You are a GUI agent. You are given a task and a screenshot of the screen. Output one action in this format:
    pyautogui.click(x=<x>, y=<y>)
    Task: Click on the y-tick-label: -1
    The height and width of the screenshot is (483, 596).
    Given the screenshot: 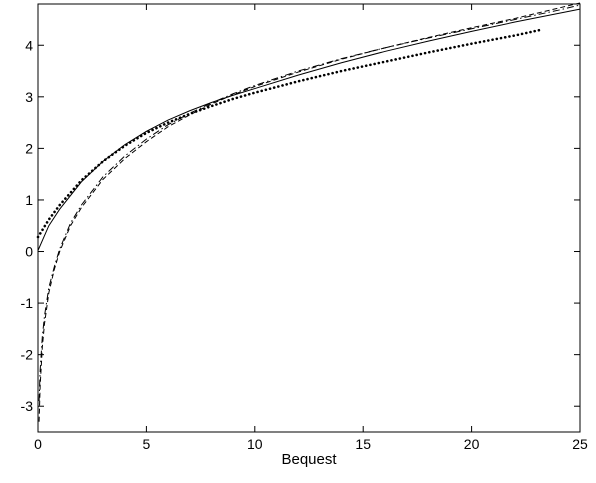 What is the action you would take?
    pyautogui.click(x=27, y=303)
    